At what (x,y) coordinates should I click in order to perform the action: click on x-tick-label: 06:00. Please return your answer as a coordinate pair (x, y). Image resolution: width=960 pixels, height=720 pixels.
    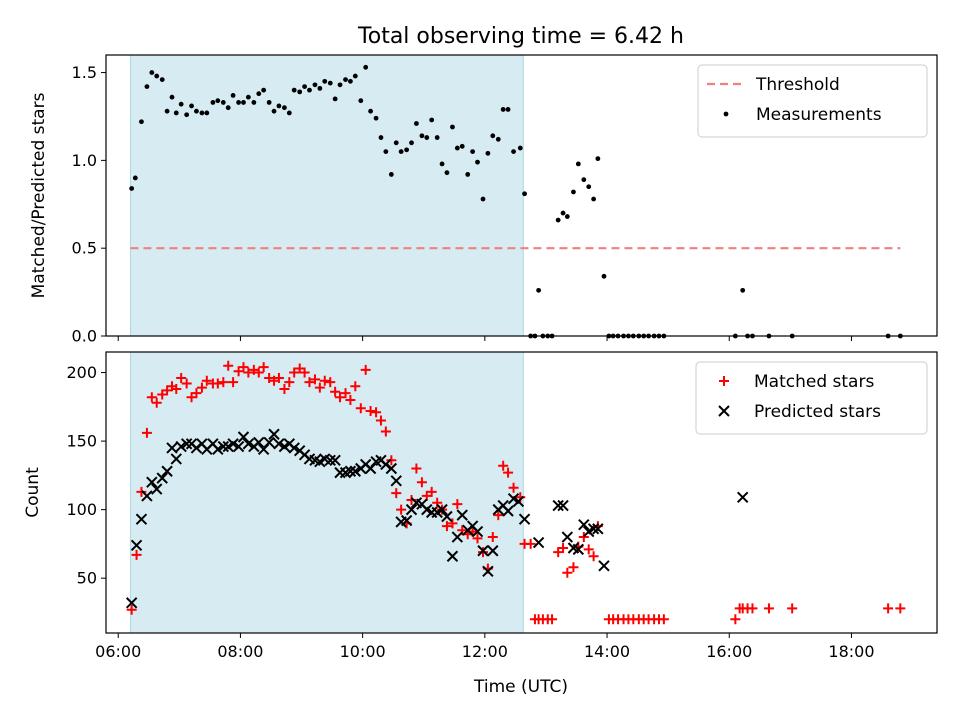
    Looking at the image, I should click on (118, 651).